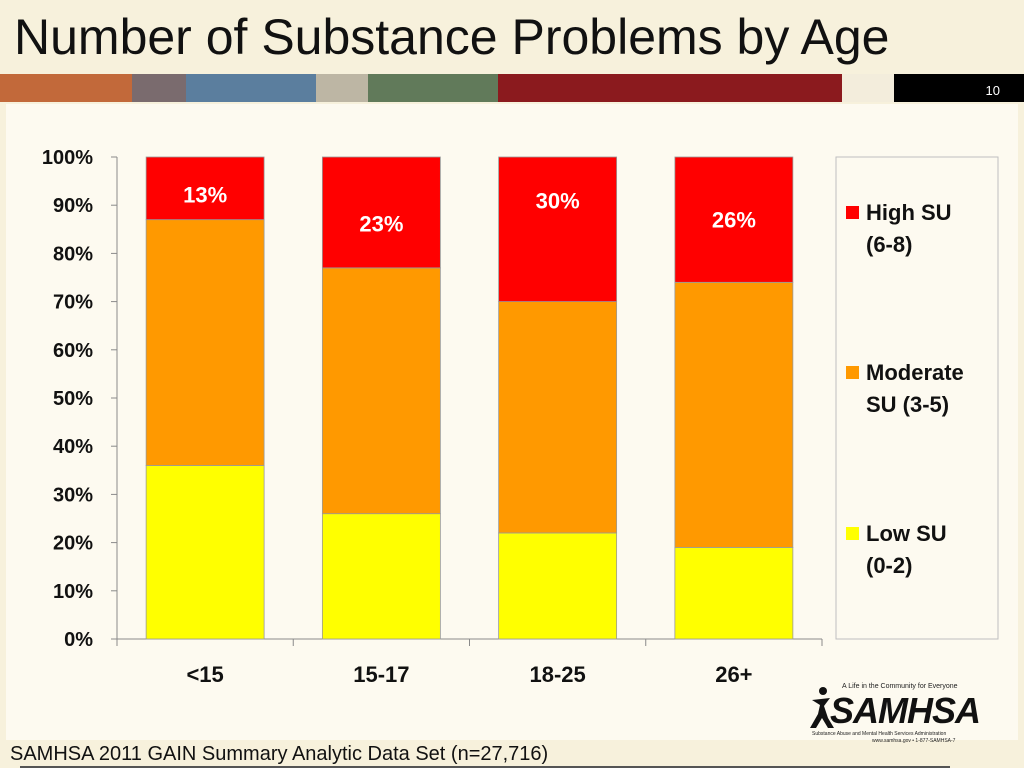  What do you see at coordinates (557, 674) in the screenshot?
I see `x-tick-label: 18-25` at bounding box center [557, 674].